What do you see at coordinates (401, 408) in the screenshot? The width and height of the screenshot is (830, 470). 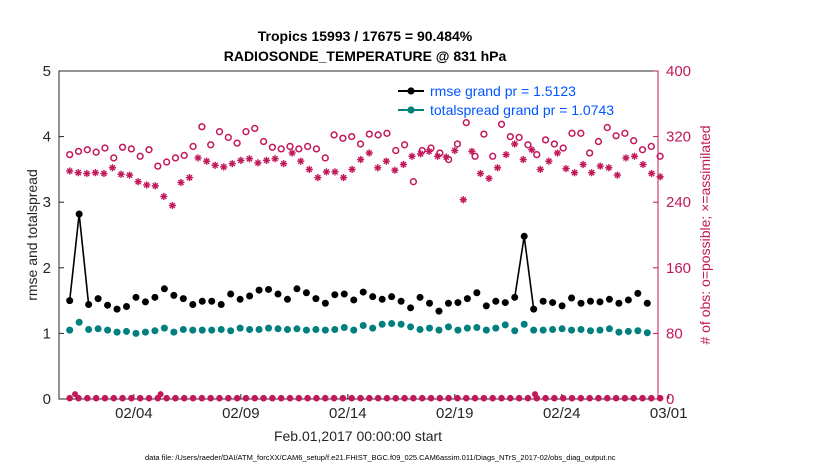 I see `x-axis: 02/04 02/09 02/14 02/19 02/24 03/01` at bounding box center [401, 408].